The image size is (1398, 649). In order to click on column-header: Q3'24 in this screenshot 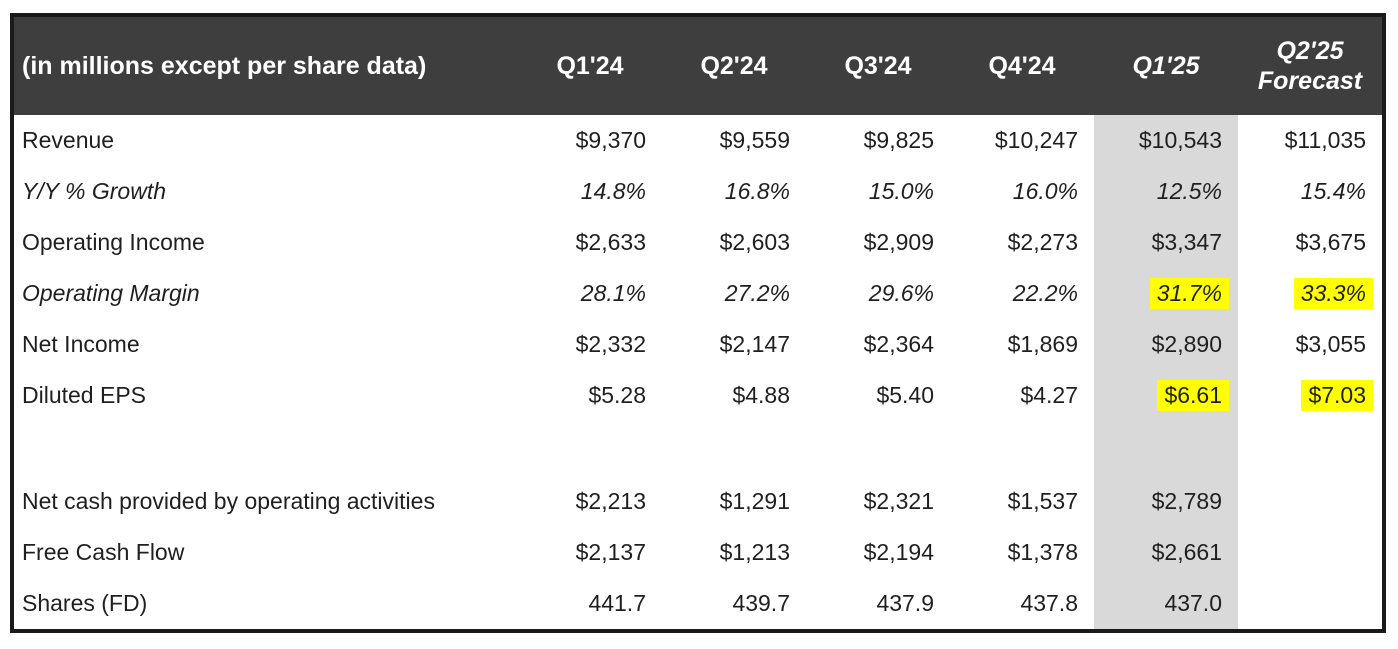, I will do `click(878, 66)`.